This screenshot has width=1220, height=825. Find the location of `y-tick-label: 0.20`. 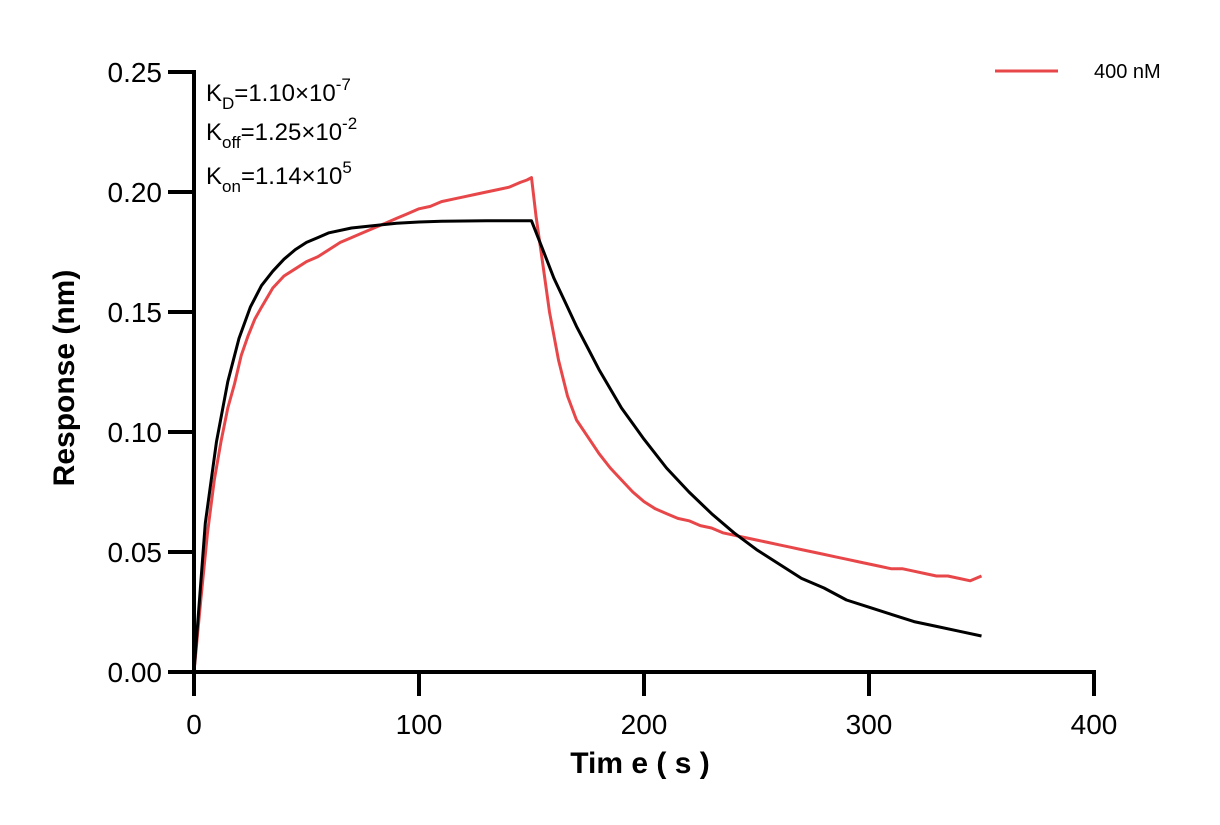

y-tick-label: 0.20 is located at coordinates (135, 192).